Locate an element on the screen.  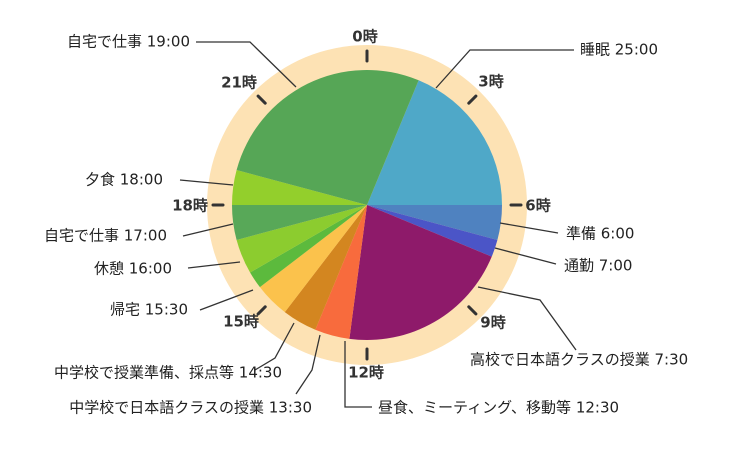
hour-label-6: 18時 is located at coordinates (190, 206).